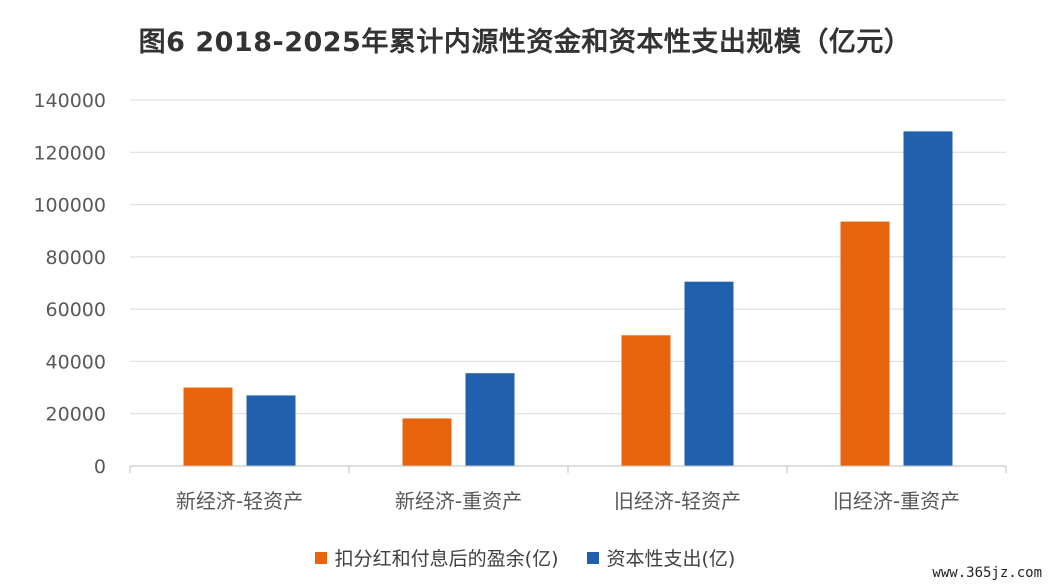 The height and width of the screenshot is (586, 1050). Describe the element at coordinates (671, 559) in the screenshot. I see `legend-label-capex: 资本性支出(亿)` at that location.